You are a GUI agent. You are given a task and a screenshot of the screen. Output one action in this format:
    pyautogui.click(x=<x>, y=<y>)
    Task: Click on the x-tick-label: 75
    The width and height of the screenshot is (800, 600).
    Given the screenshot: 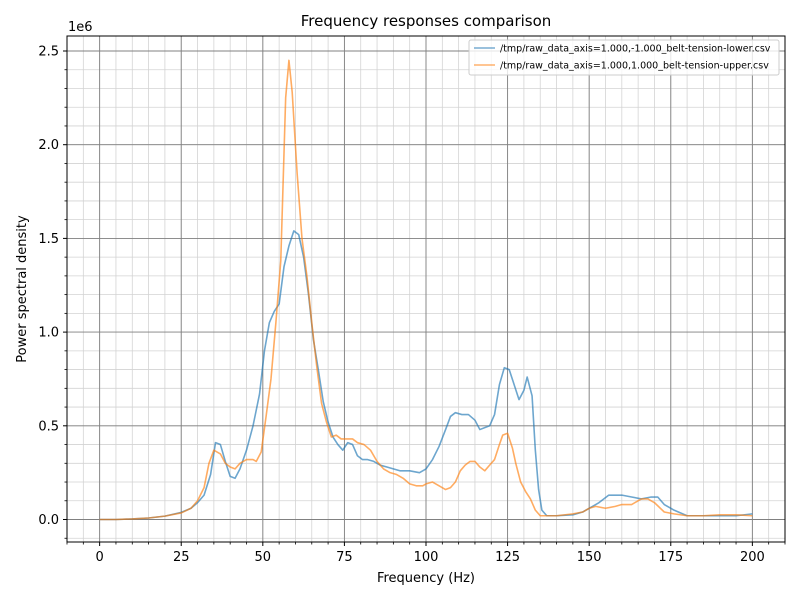 What is the action you would take?
    pyautogui.click(x=344, y=557)
    